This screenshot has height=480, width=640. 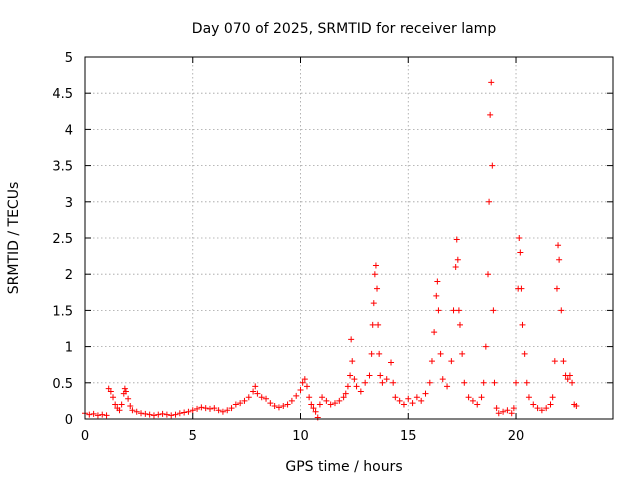 What do you see at coordinates (69, 348) in the screenshot?
I see `y-tick-label: 1` at bounding box center [69, 348].